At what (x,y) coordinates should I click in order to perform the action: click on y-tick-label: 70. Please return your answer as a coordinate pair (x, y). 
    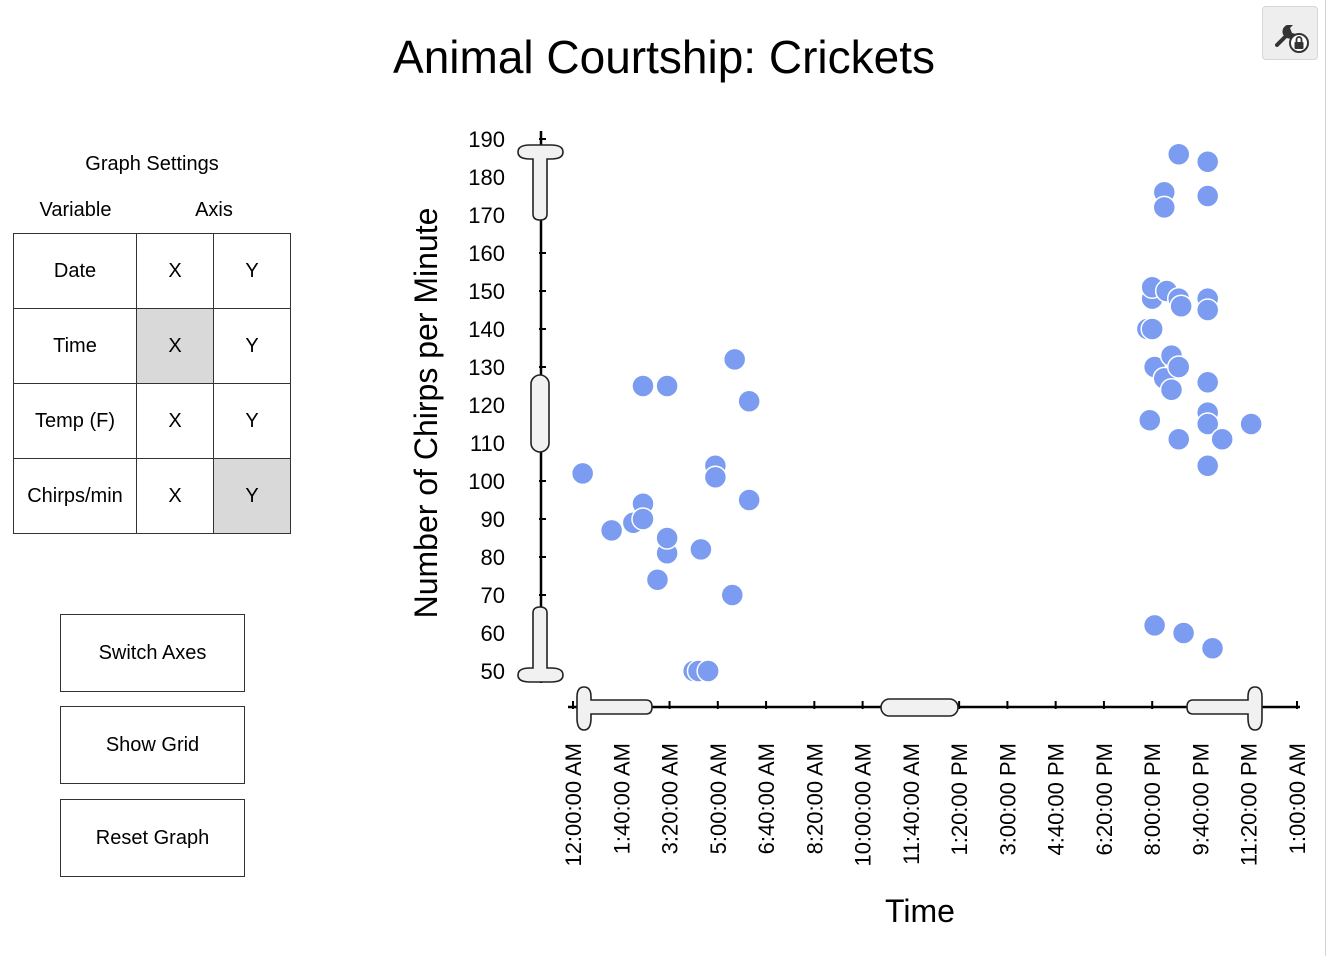
    Looking at the image, I should click on (493, 595).